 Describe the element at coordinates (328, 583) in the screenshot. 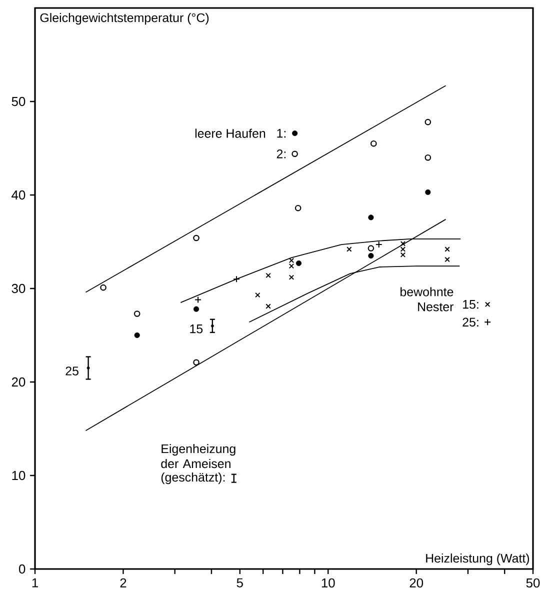

I see `x-tick-label: 10` at that location.